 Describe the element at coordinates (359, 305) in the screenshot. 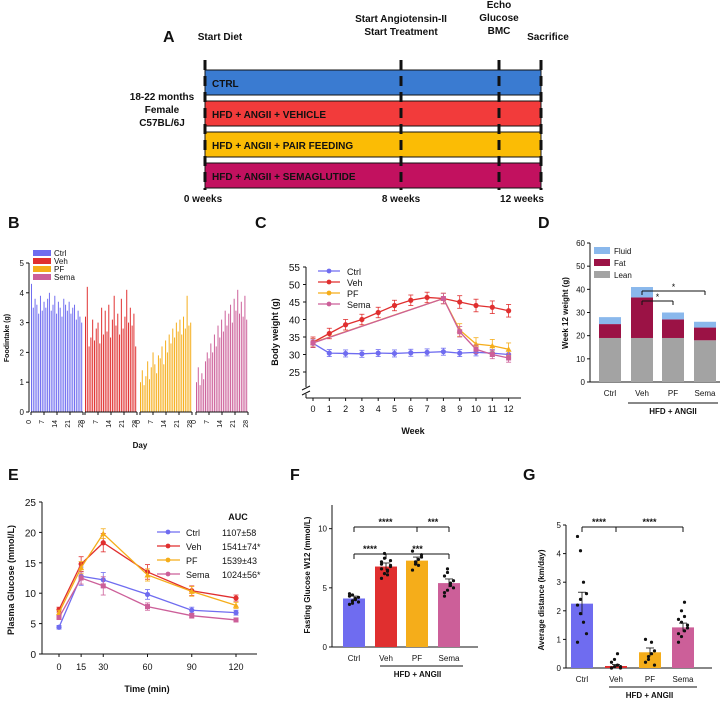

I see `legend-label: Sema` at that location.